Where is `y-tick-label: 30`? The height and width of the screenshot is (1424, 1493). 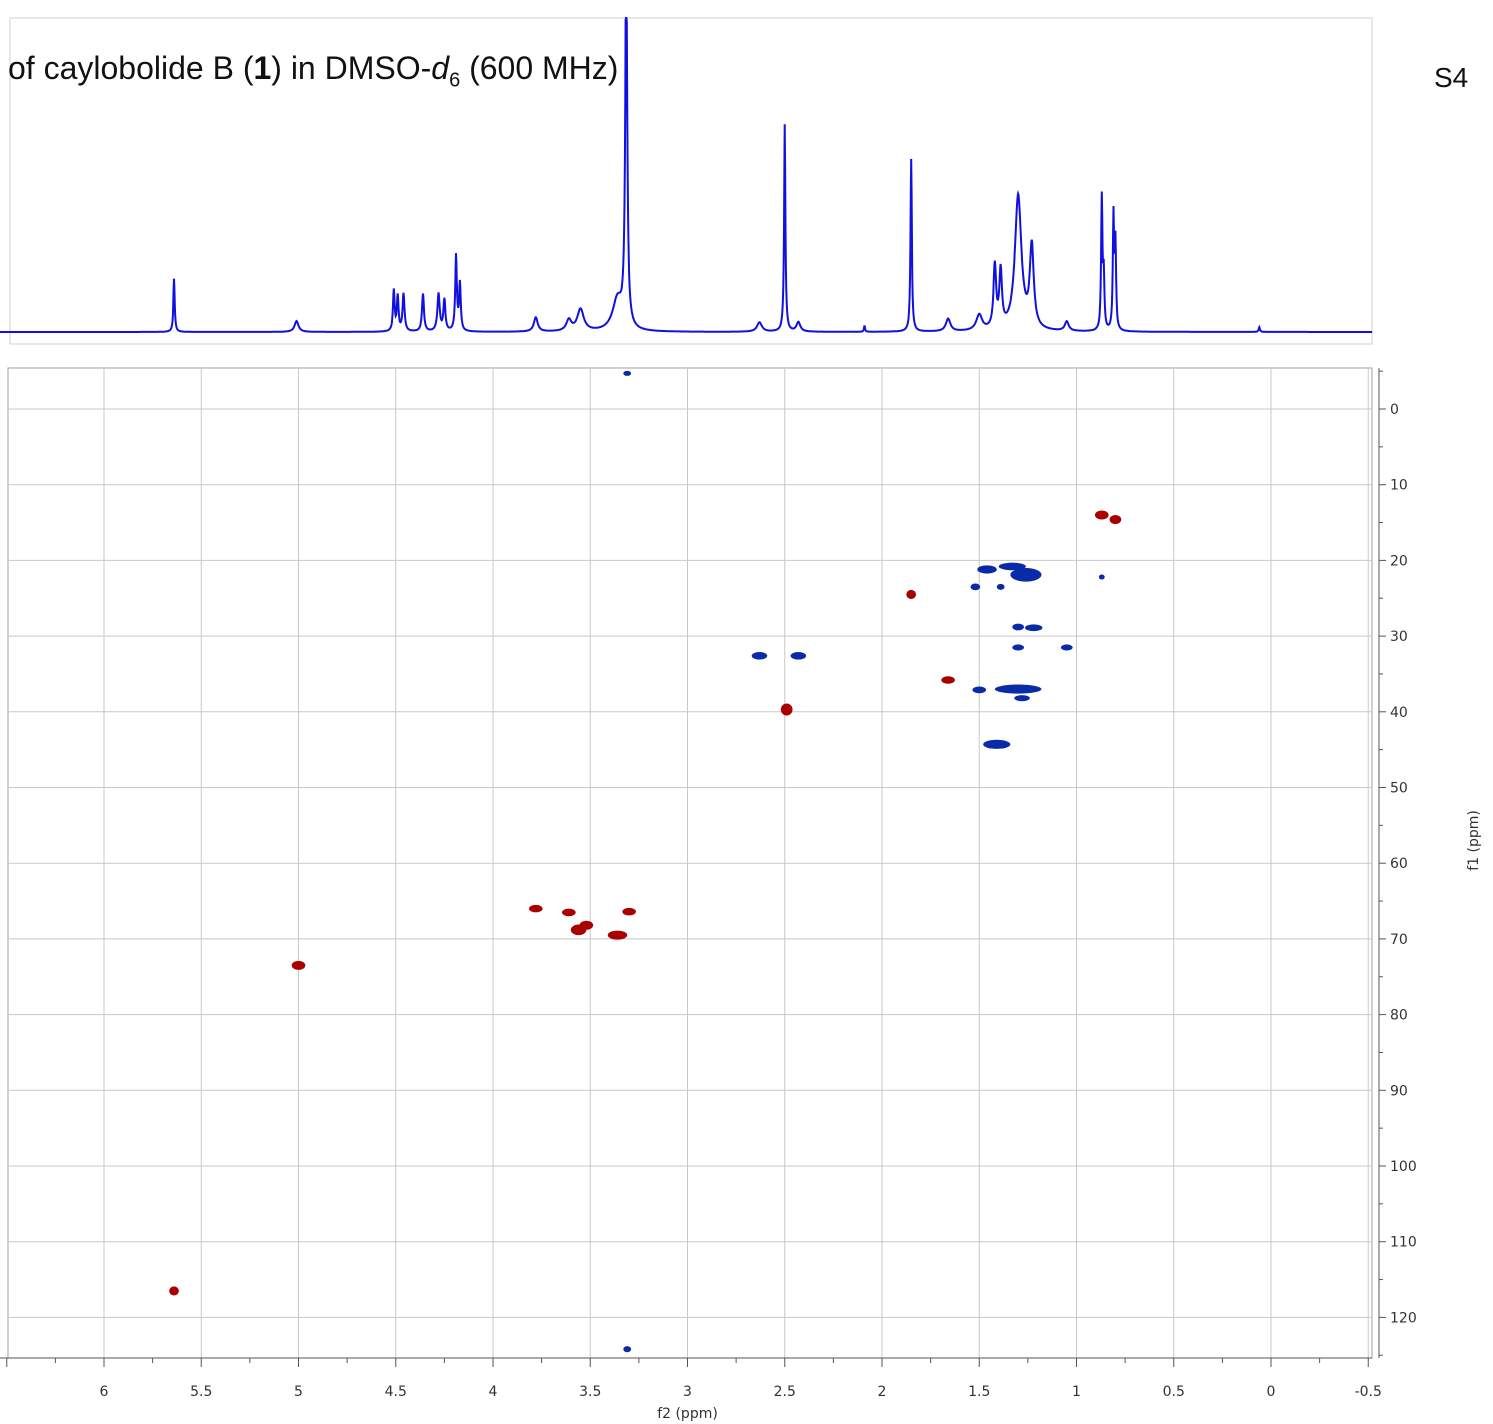
y-tick-label: 30 is located at coordinates (1399, 637).